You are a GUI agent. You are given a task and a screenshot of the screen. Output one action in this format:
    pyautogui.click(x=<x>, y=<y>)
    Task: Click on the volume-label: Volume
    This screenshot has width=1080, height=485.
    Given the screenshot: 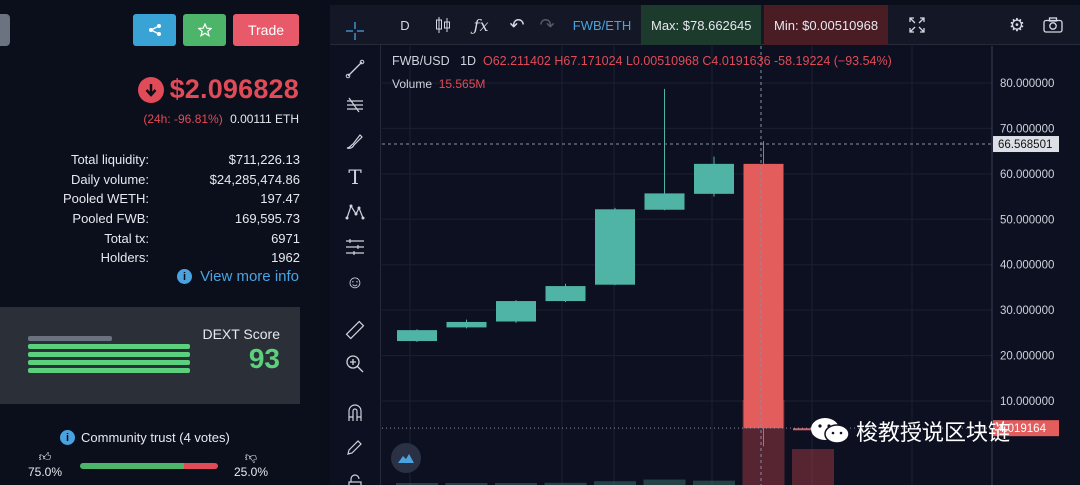 What is the action you would take?
    pyautogui.click(x=412, y=84)
    